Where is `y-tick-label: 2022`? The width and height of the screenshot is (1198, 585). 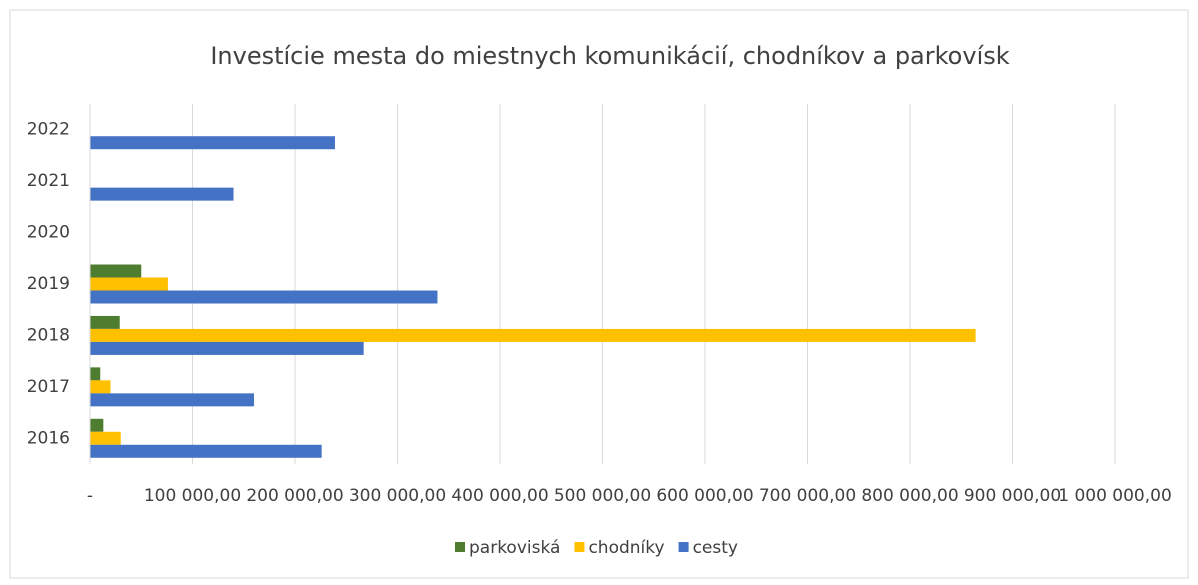 y-tick-label: 2022 is located at coordinates (48, 130).